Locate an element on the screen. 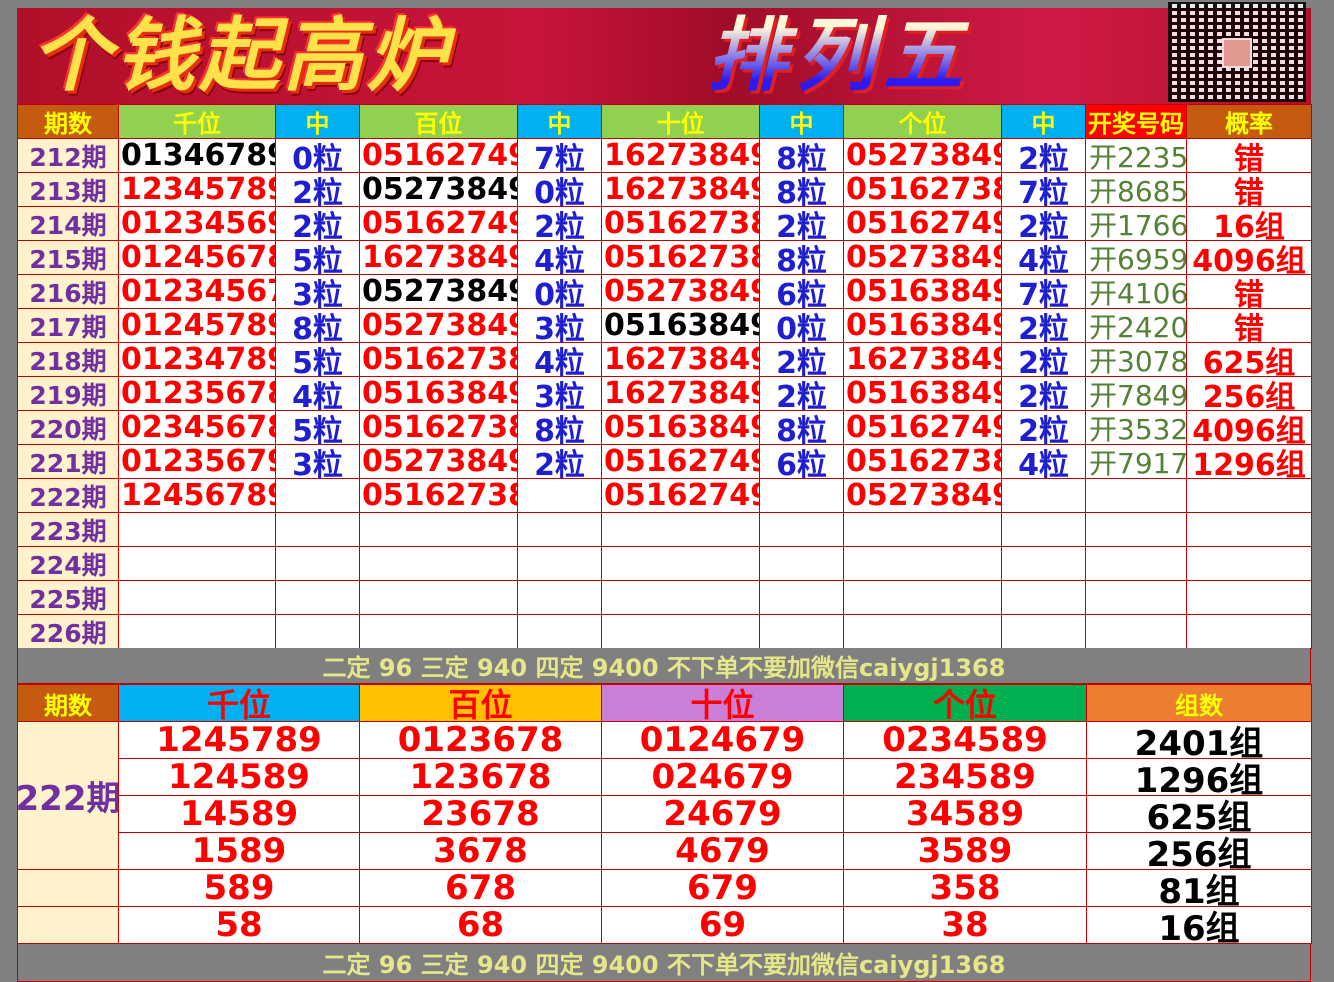  cell-thousands: 12456789 is located at coordinates (197, 496).